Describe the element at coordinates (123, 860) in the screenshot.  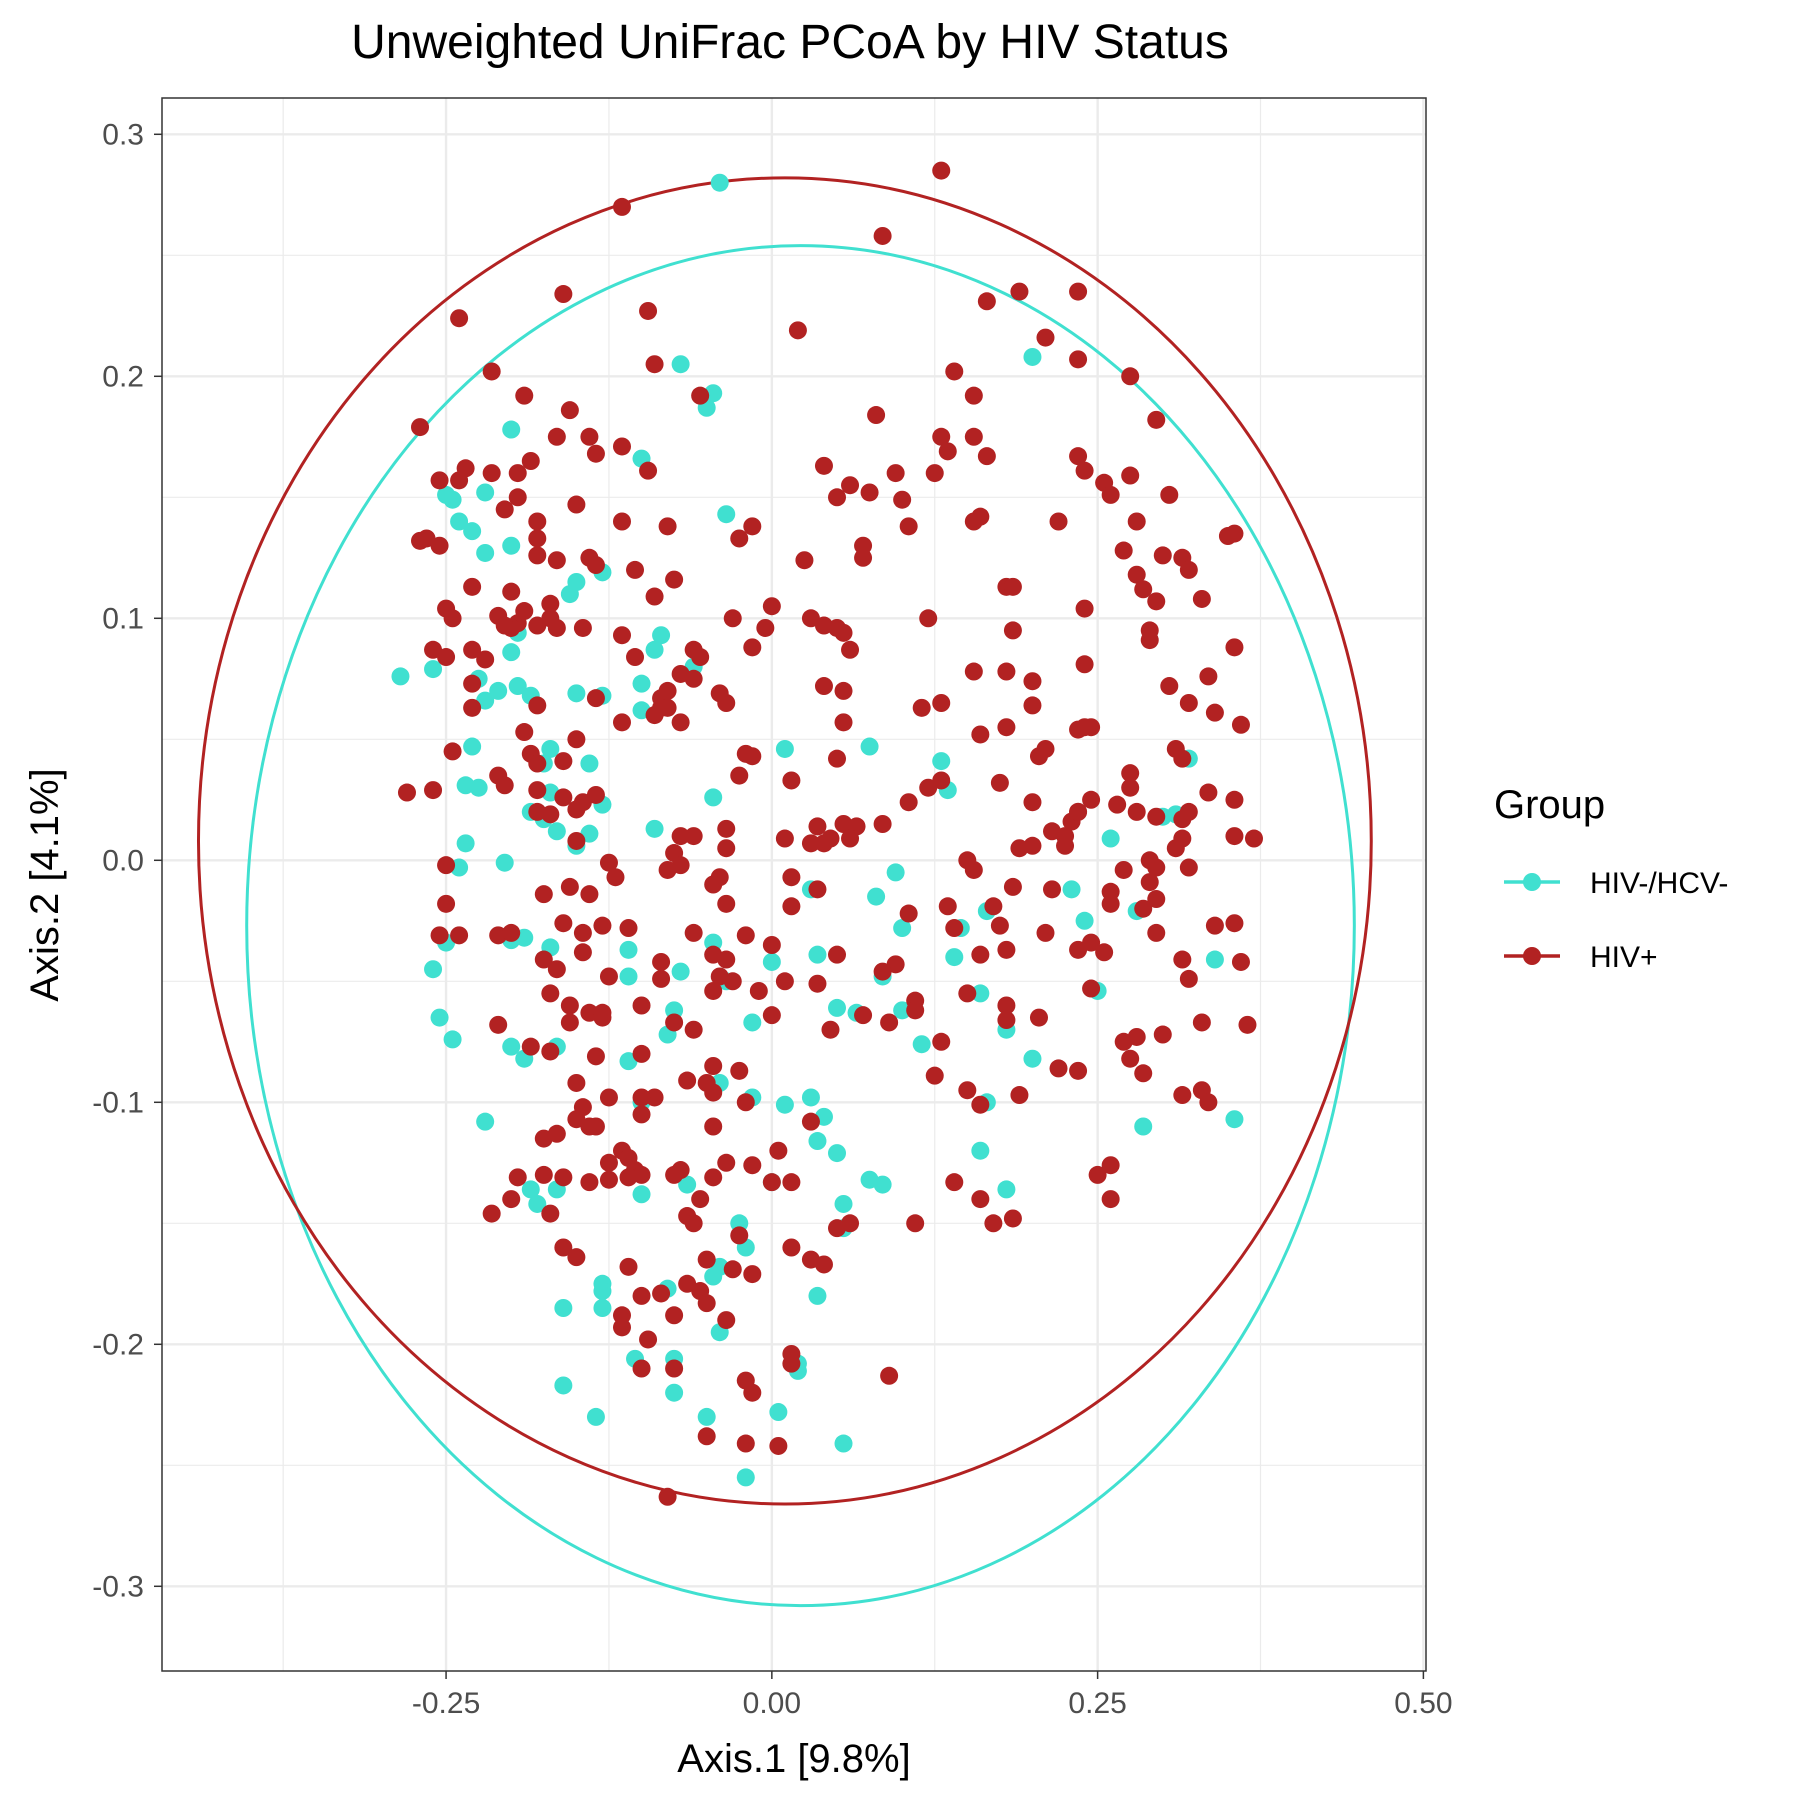
I see `y-tick-label: 0.0` at that location.